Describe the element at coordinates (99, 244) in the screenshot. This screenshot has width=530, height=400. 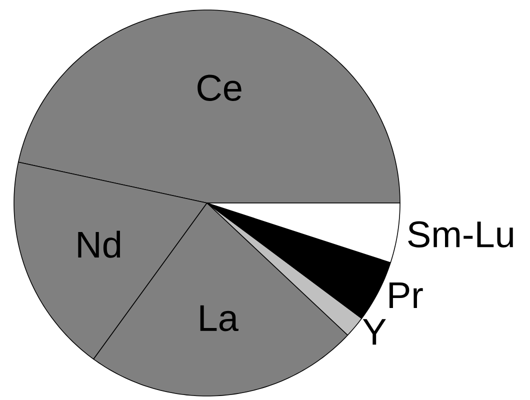
I see `slice-label: Nd` at that location.